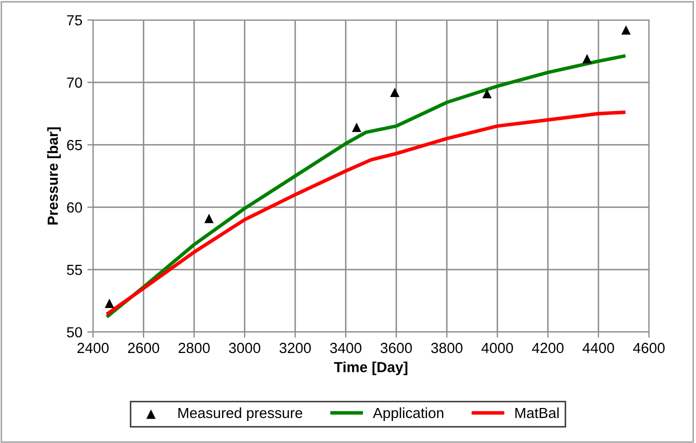  I want to click on x-tick-label: 3200, so click(295, 348).